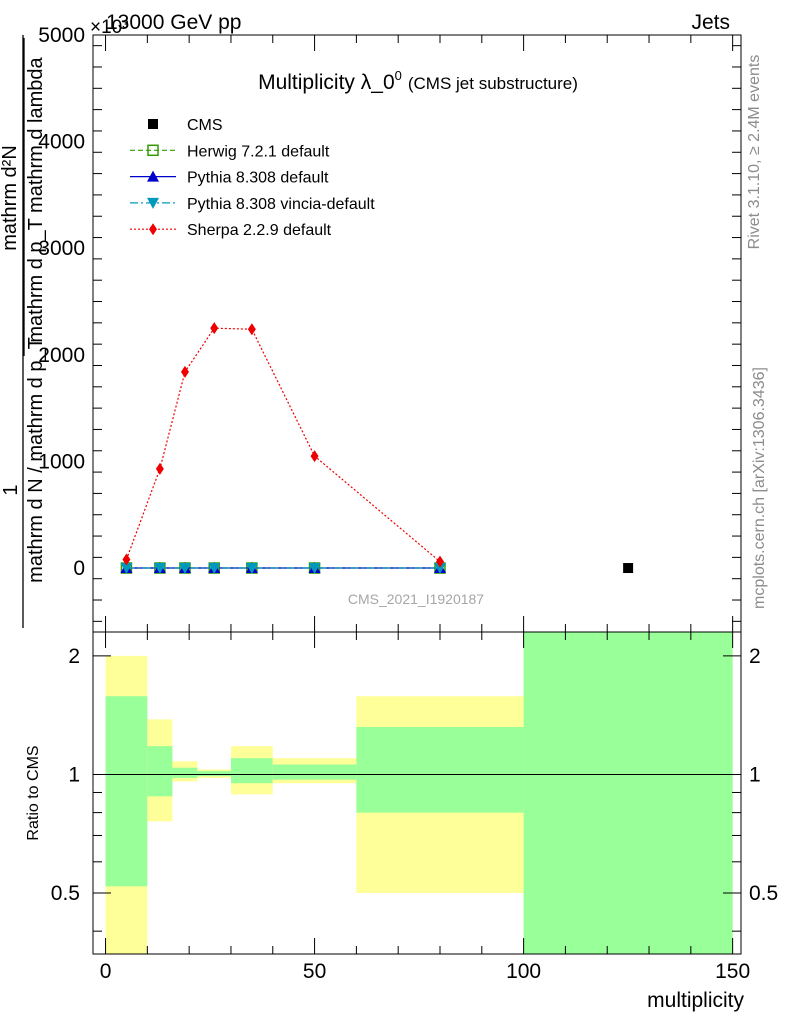 Image resolution: width=786 pixels, height=1024 pixels. What do you see at coordinates (173, 22) in the screenshot?
I see `header-left: 13000 GeV pp` at bounding box center [173, 22].